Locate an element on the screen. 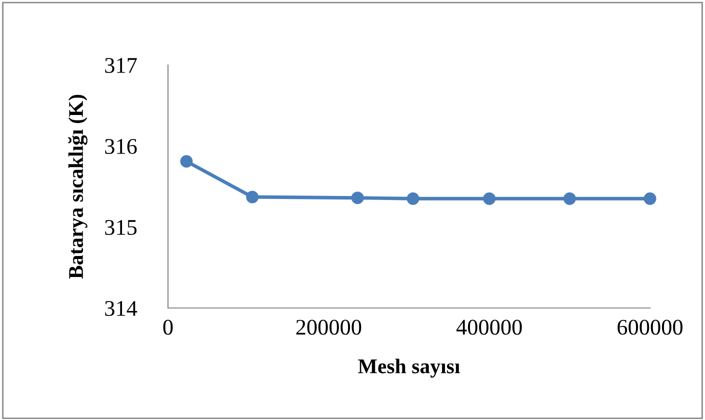 This screenshot has width=705, height=420. x-axis-title: Mesh sayısı is located at coordinates (409, 368).